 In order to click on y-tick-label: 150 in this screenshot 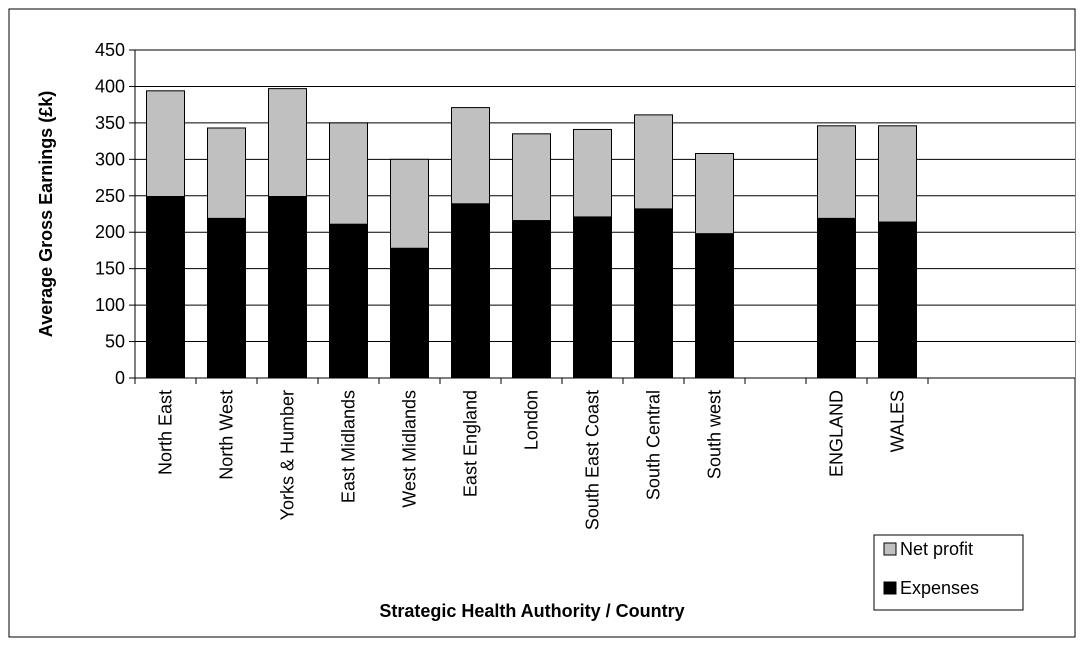, I will do `click(110, 269)`.